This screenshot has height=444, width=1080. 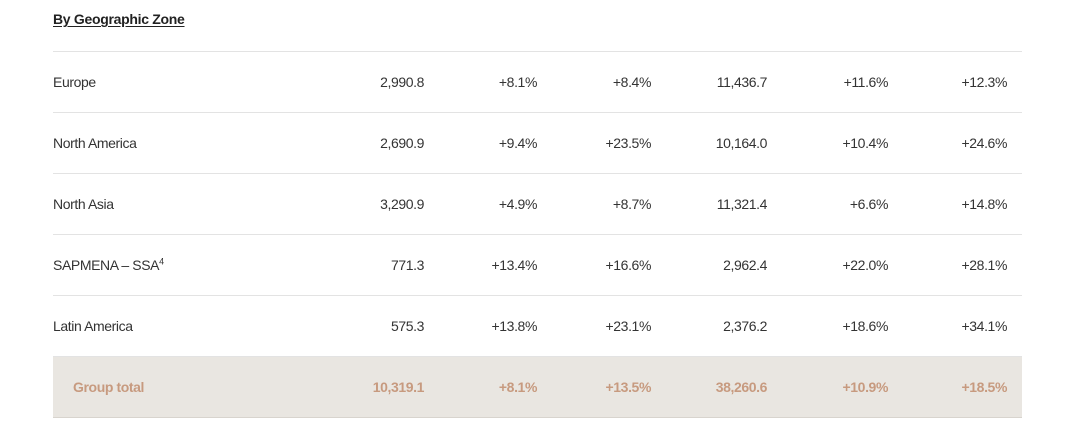 I want to click on total-value-cell: +10.9%, so click(x=865, y=387).